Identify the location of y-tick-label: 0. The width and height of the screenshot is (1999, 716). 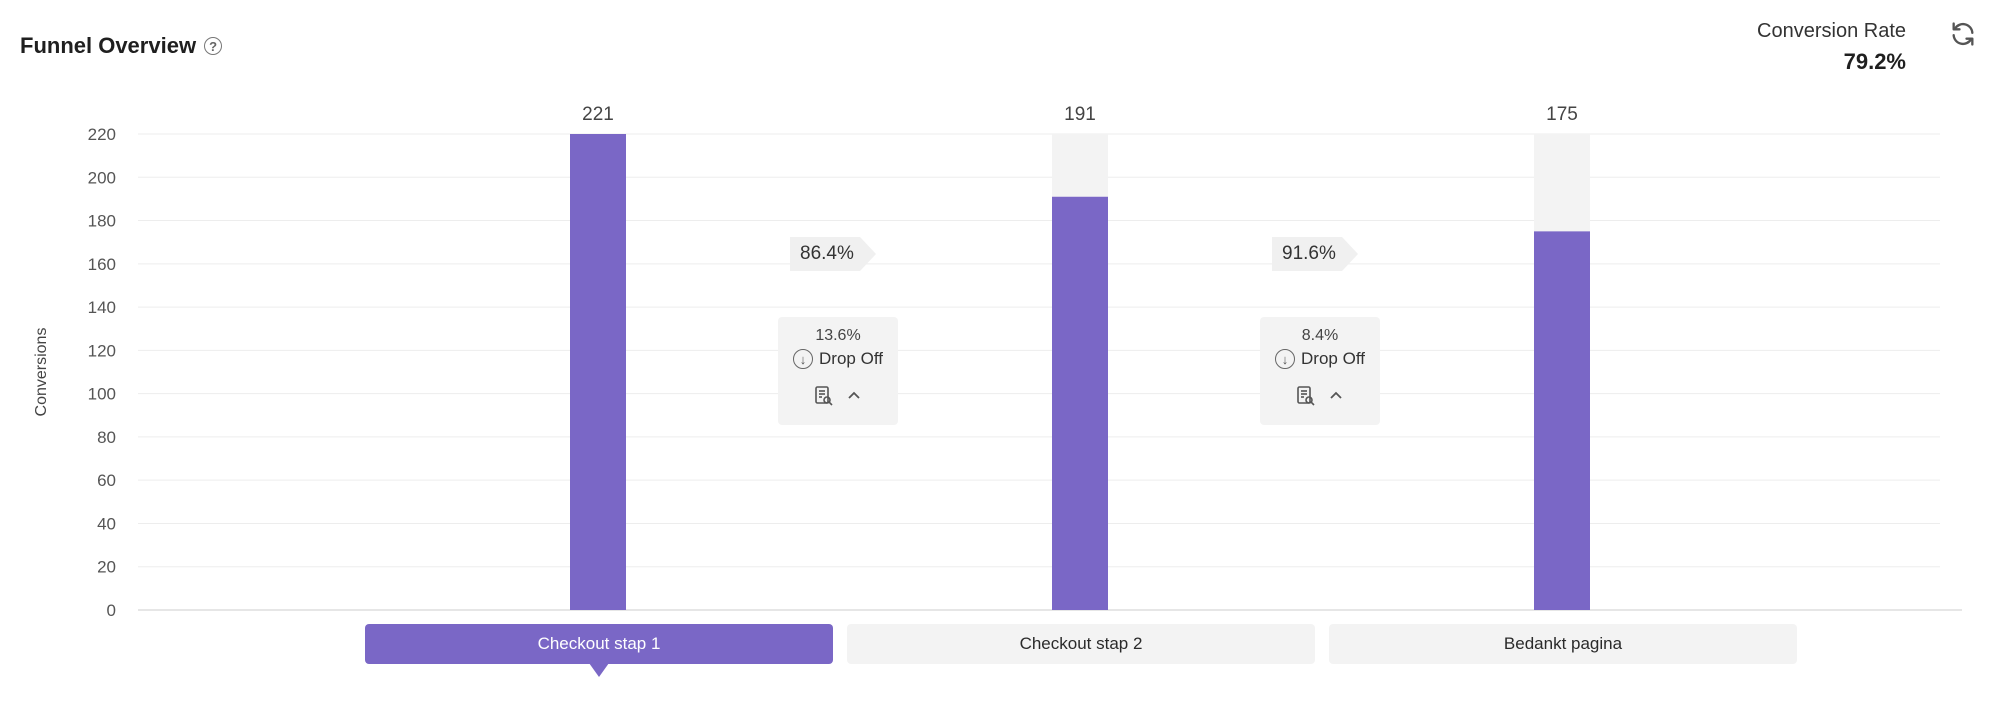
(111, 610).